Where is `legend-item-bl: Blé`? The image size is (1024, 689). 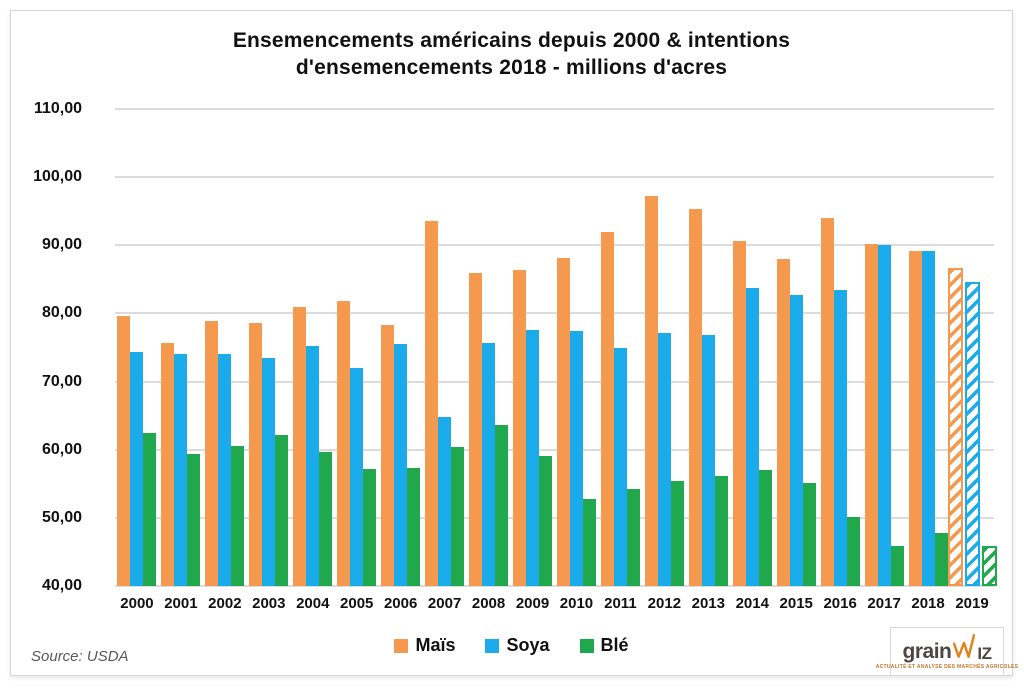 legend-item-bl: Blé is located at coordinates (604, 645).